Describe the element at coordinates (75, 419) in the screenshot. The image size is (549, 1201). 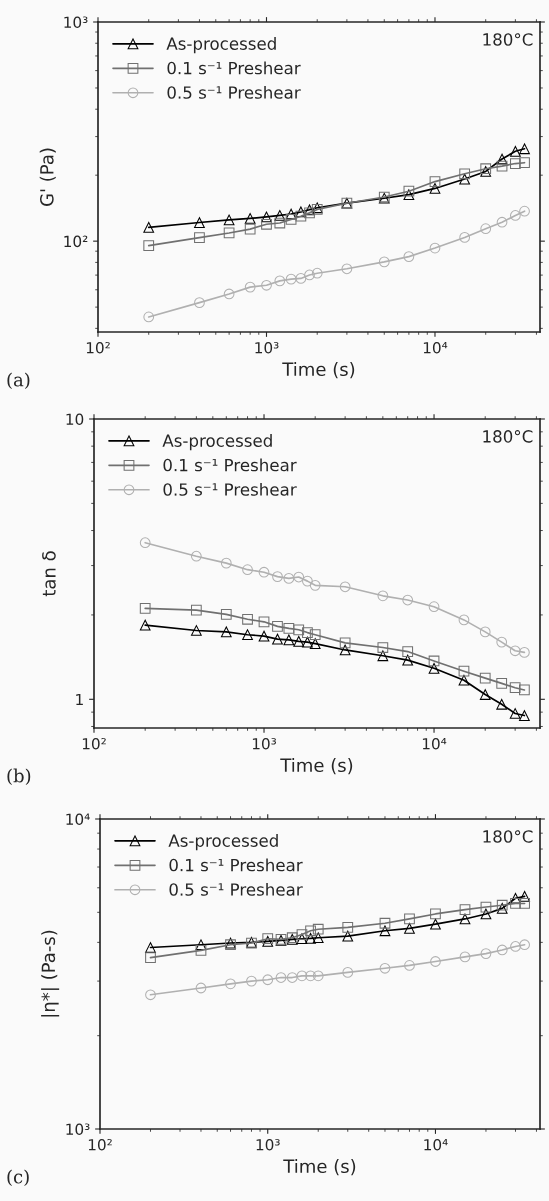
I see `y-tick-label: 10` at that location.